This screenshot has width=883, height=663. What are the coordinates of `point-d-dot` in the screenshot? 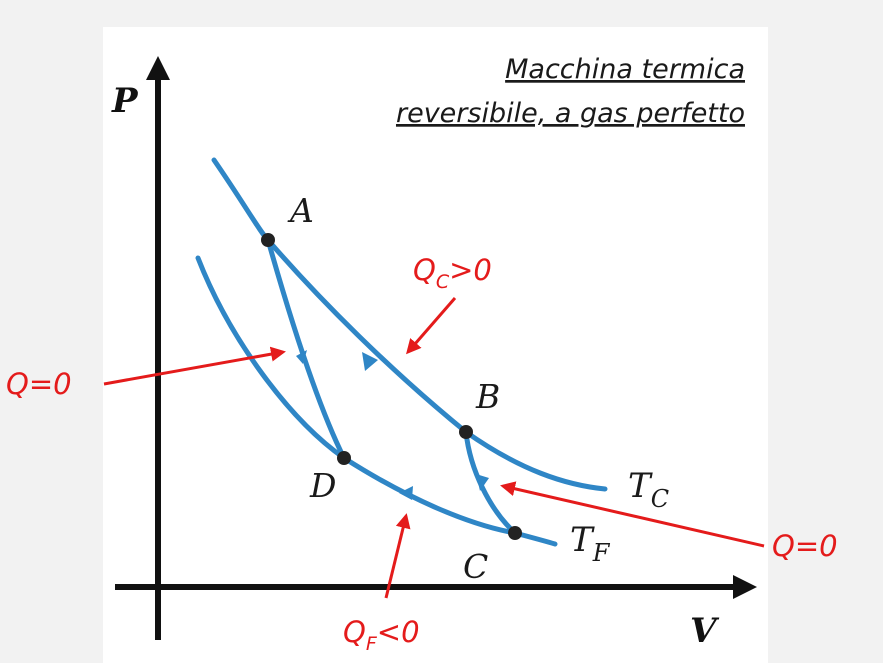 It's located at (344, 458).